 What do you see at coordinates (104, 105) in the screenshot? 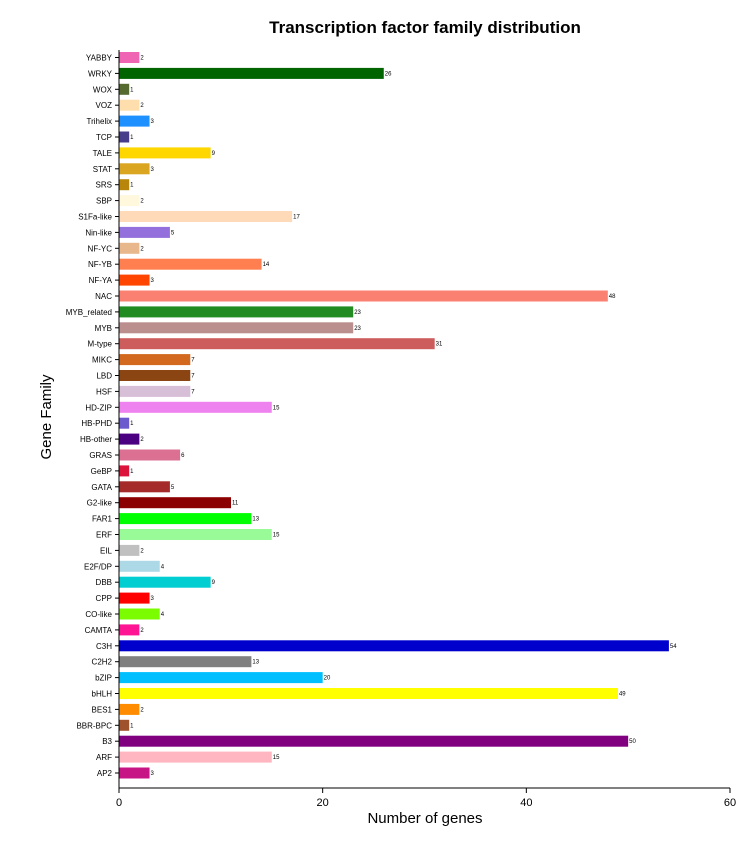
I see `category-label: VOZ` at bounding box center [104, 105].